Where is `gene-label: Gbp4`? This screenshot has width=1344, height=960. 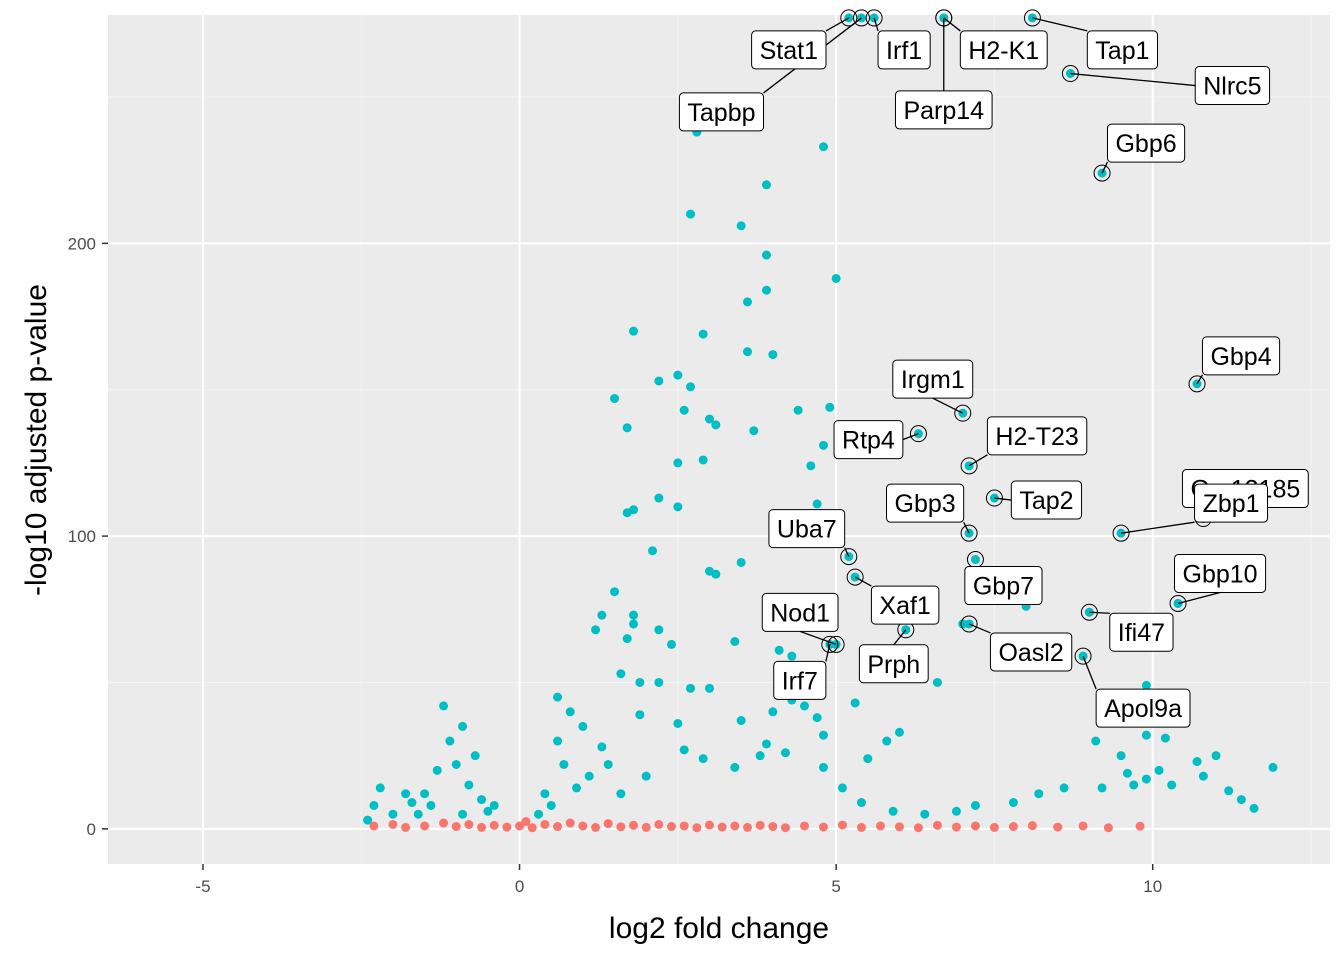
gene-label: Gbp4 is located at coordinates (1241, 356).